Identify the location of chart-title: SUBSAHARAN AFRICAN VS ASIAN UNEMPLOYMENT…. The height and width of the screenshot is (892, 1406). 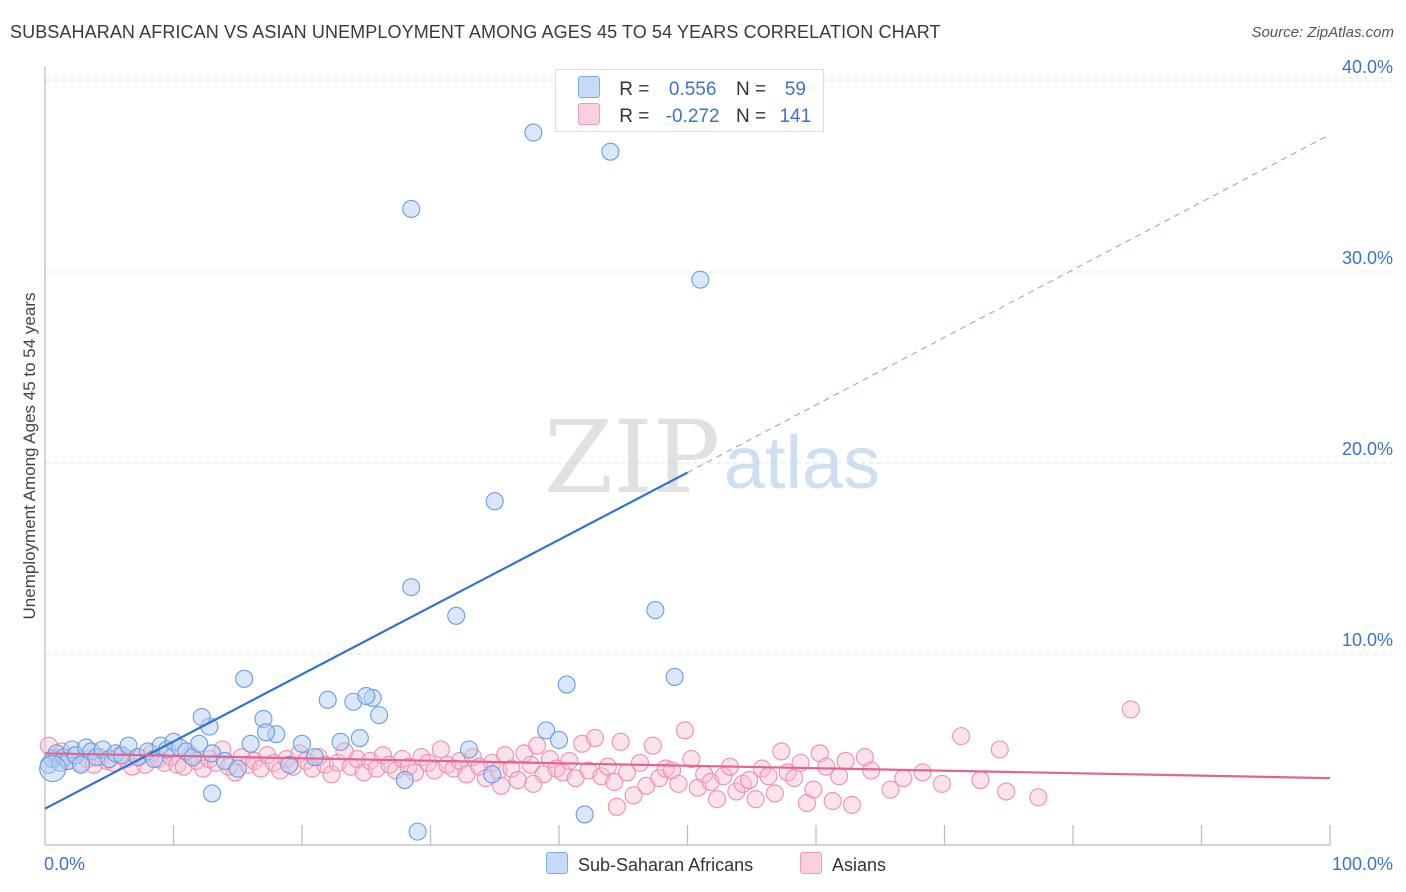
(475, 32).